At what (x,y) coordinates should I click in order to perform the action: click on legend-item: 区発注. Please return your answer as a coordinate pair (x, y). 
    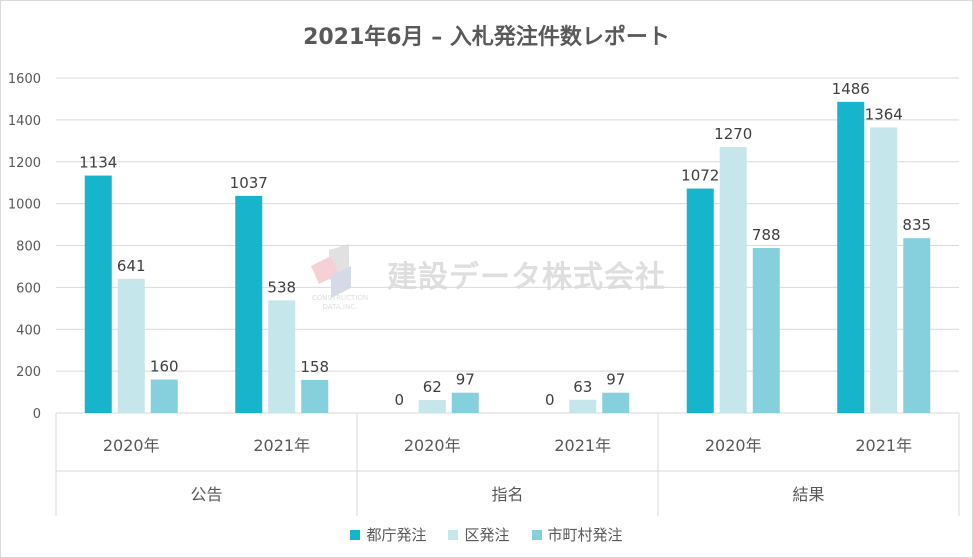
    Looking at the image, I should click on (479, 534).